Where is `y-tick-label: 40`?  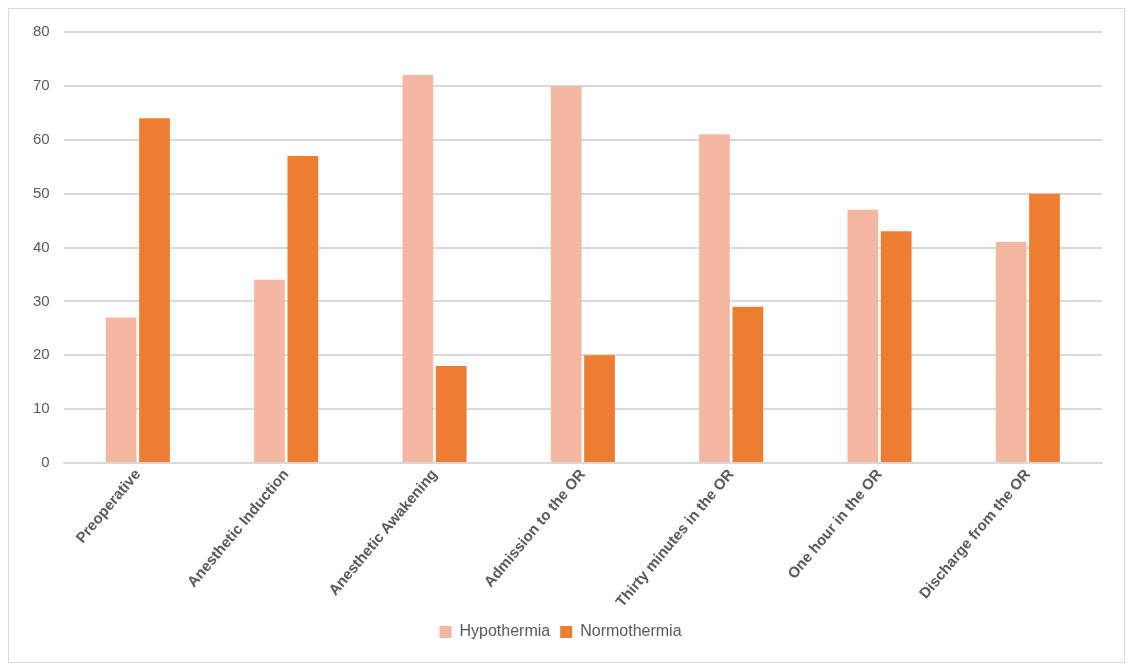 y-tick-label: 40 is located at coordinates (41, 246).